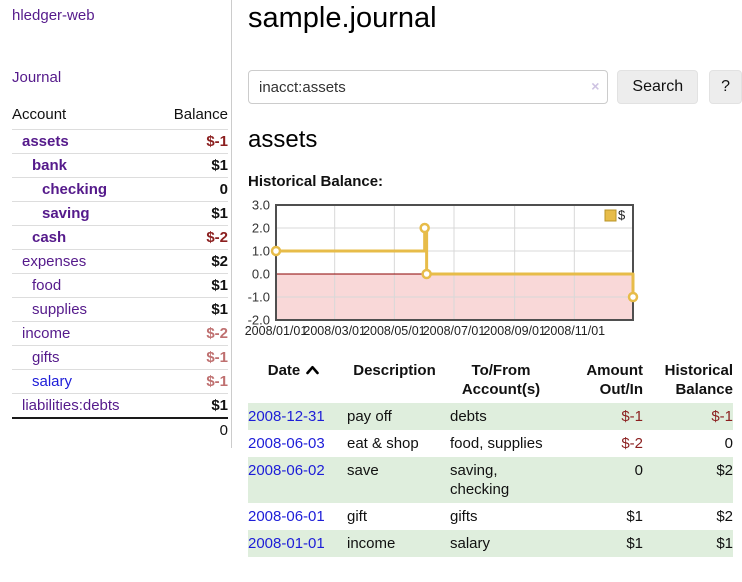 The height and width of the screenshot is (582, 742). Describe the element at coordinates (120, 237) in the screenshot. I see `account-row: cash $-2` at that location.